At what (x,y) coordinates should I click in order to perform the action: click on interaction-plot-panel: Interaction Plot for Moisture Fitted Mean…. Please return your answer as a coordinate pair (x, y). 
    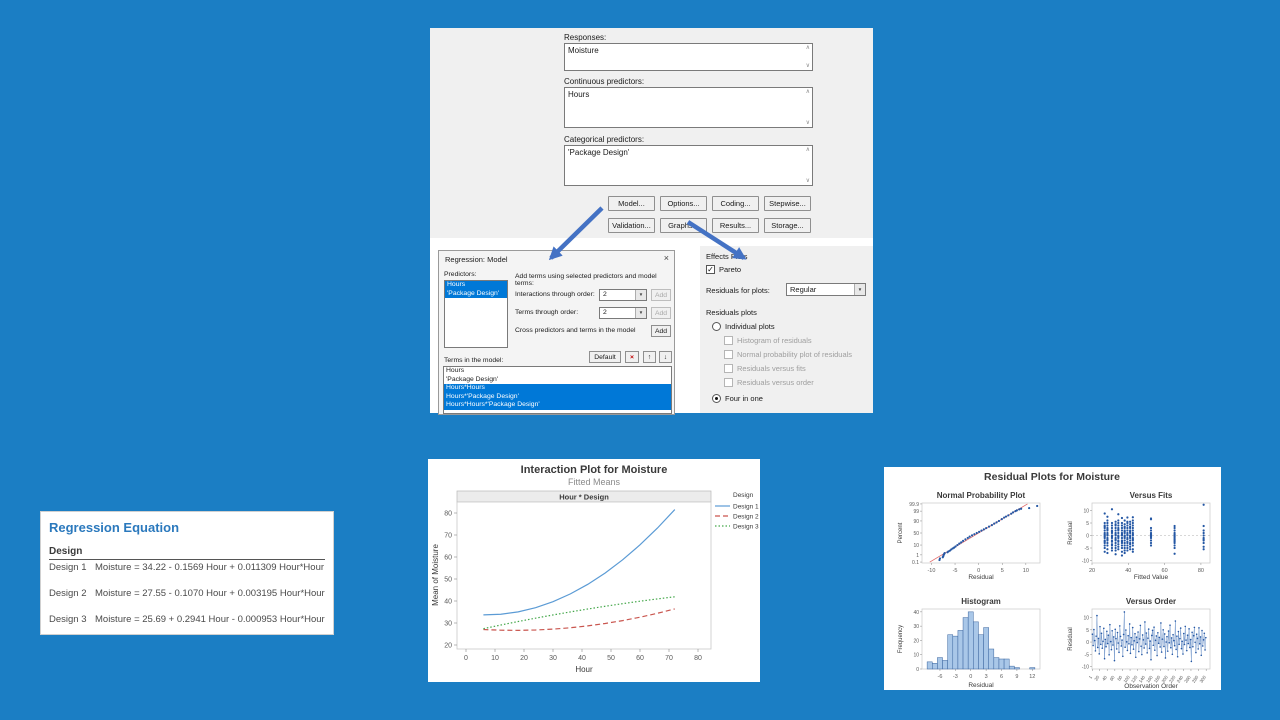
    Looking at the image, I should click on (594, 570).